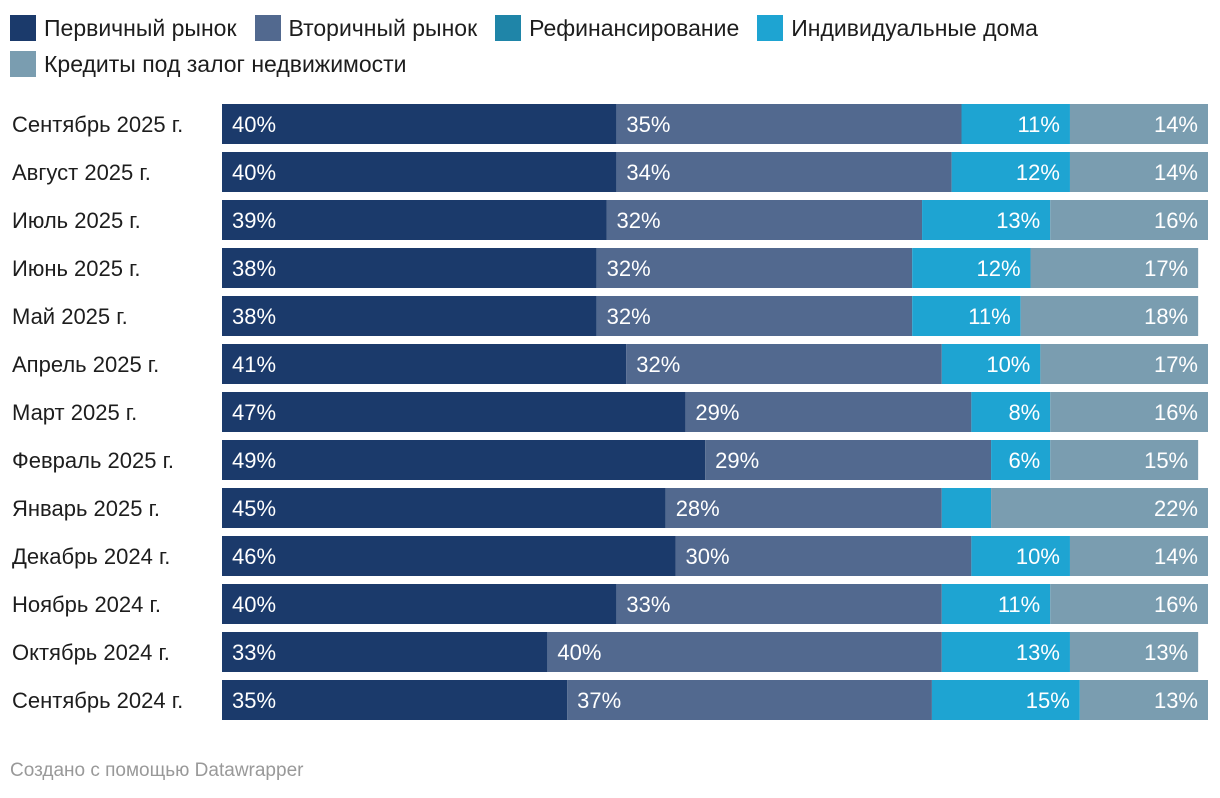 The height and width of the screenshot is (798, 1220). Describe the element at coordinates (97, 124) in the screenshot. I see `category-label: Сентябрь 2025 г.` at that location.